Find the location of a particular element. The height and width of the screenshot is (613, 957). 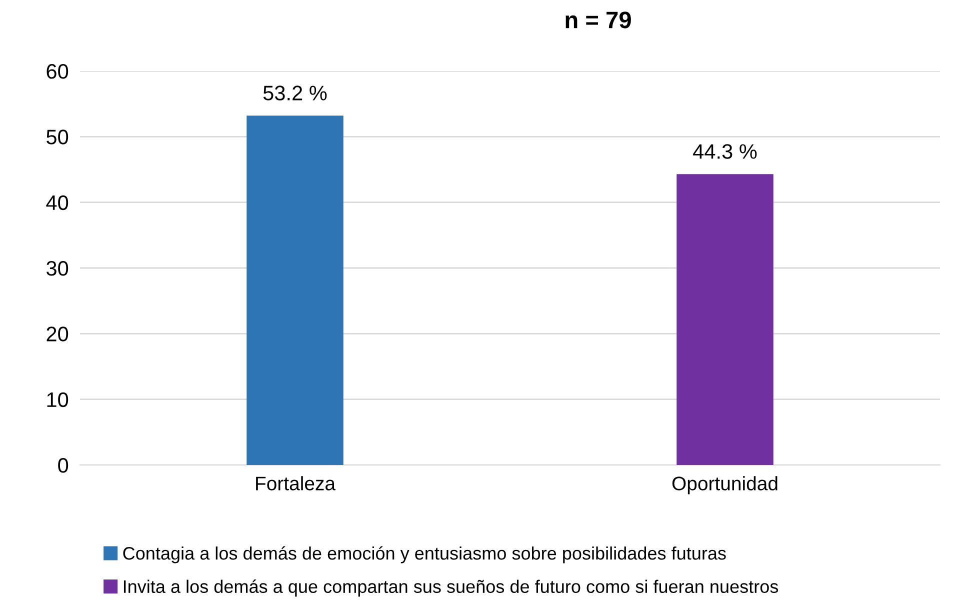

data-label: 53.2 % is located at coordinates (295, 93).